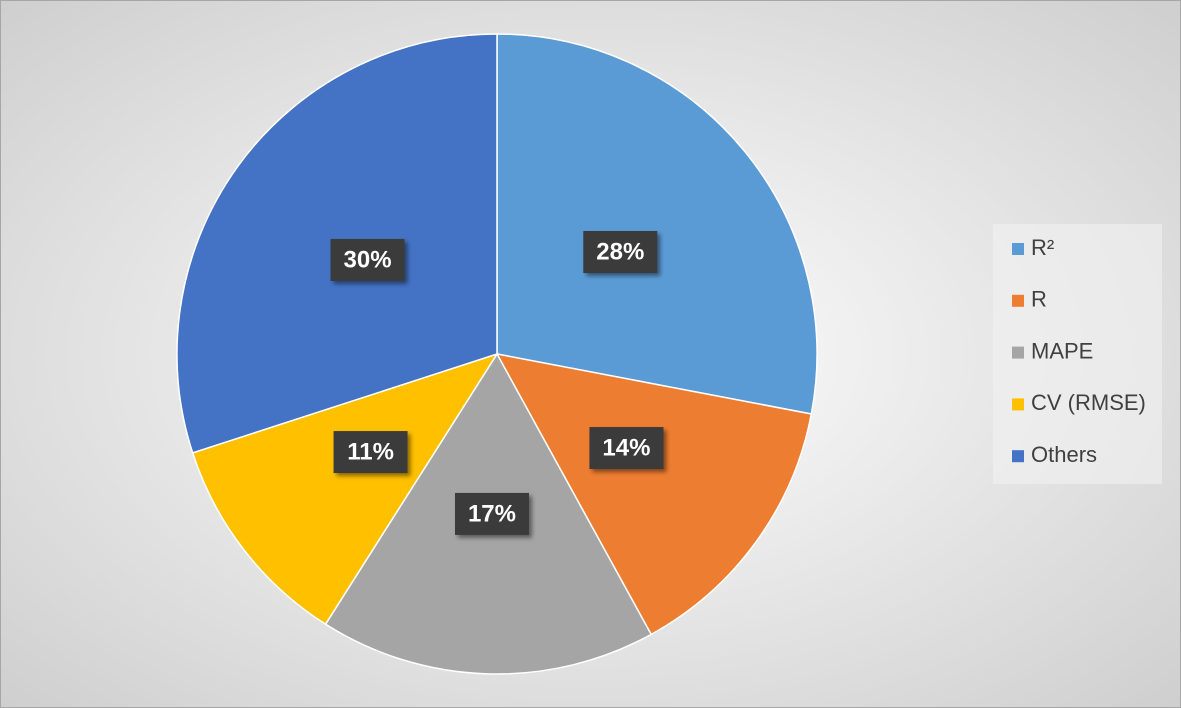 The width and height of the screenshot is (1181, 708). I want to click on data-labels: 28% 14% 17% 11% 30%, so click(497, 383).